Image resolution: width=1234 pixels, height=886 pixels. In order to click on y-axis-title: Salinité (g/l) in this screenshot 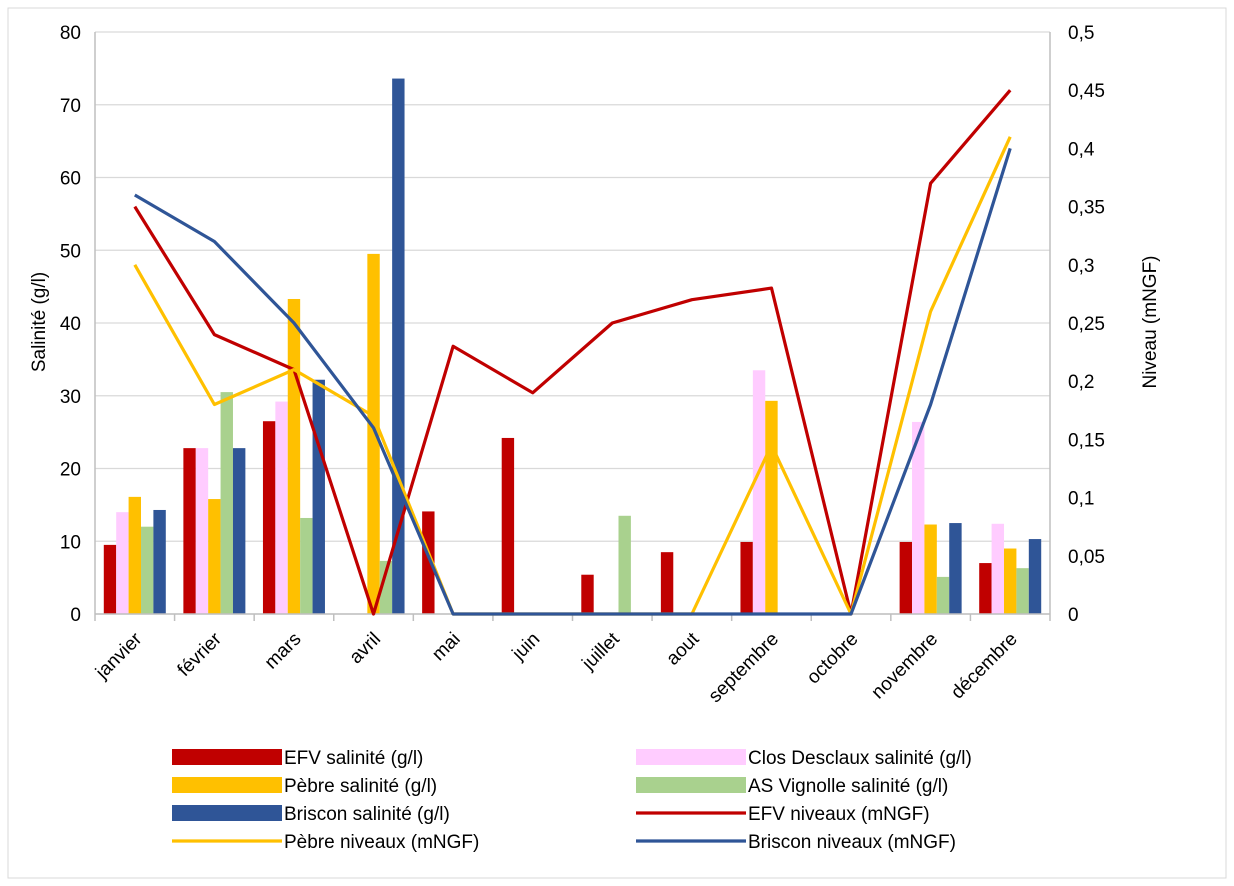, I will do `click(39, 322)`.